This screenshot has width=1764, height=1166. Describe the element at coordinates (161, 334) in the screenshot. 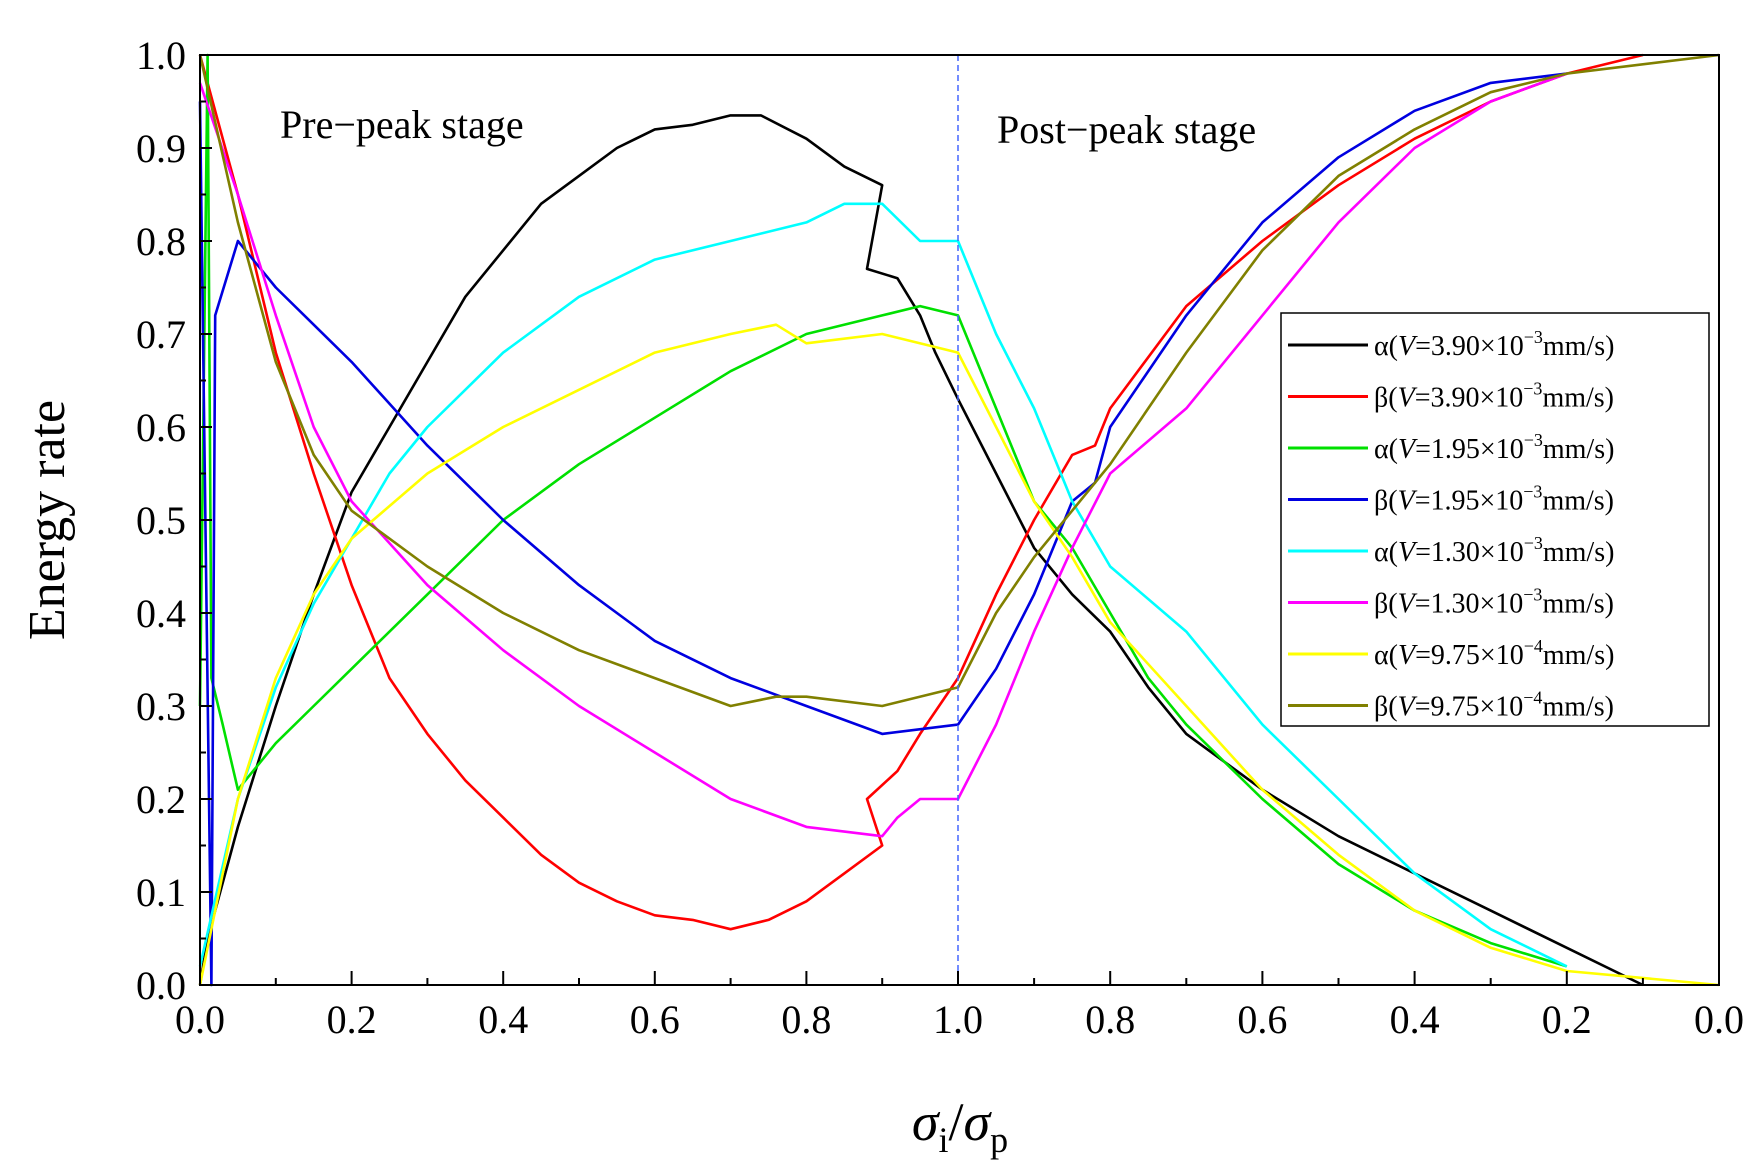

I see `y-tick-label-7: 0.7` at that location.